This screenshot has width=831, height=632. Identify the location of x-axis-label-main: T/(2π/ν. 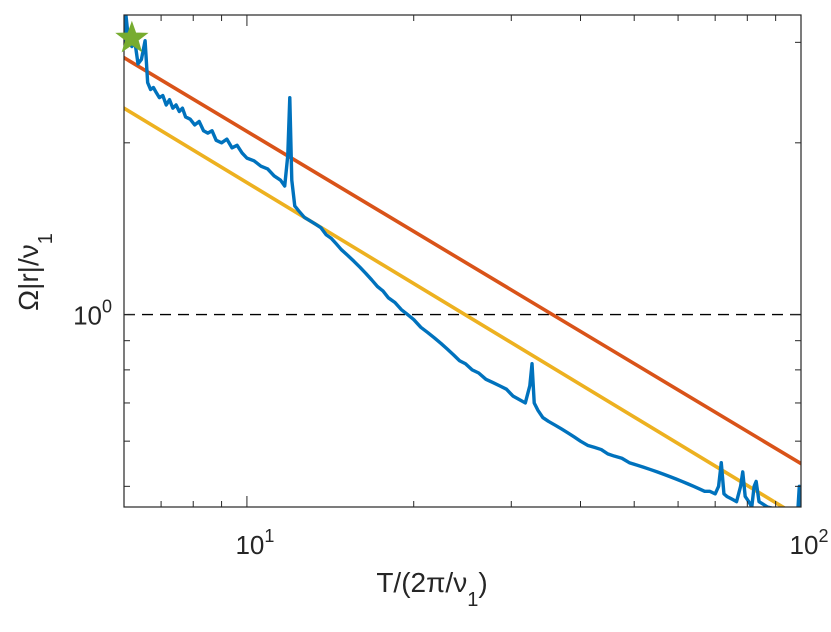
(421, 582).